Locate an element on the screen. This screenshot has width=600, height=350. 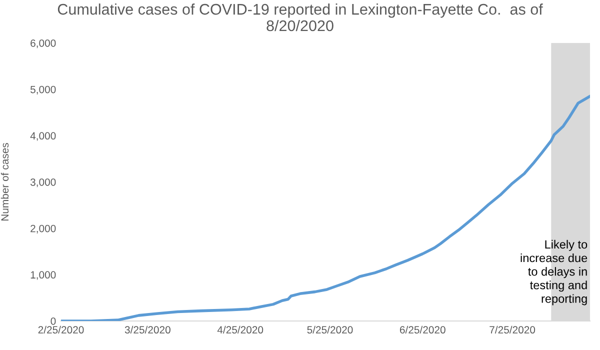
y-tick-label: 6,000 is located at coordinates (43, 44).